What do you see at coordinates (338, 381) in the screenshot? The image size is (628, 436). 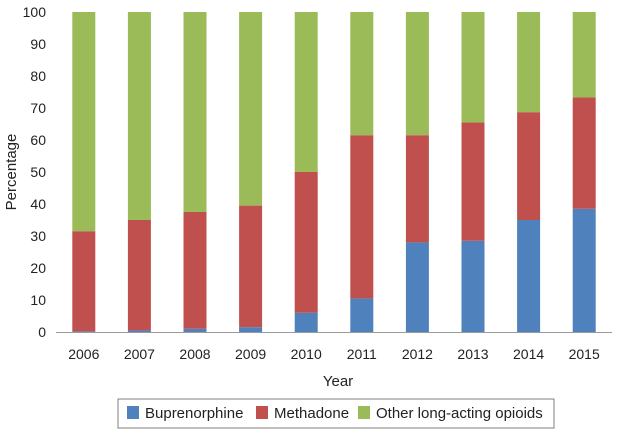 I see `x-axis-title: Year` at bounding box center [338, 381].